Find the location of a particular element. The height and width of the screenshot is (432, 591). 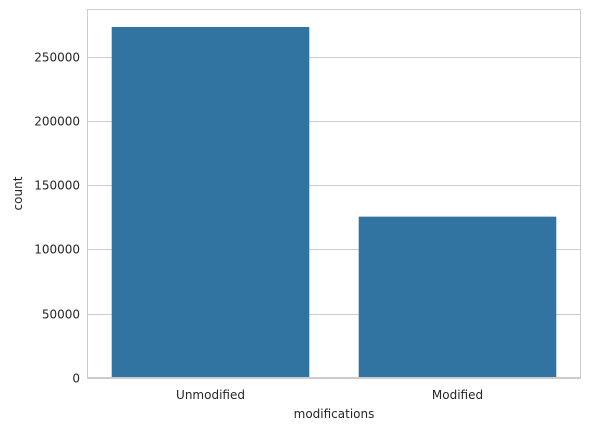

x-tick-label: Unmodified is located at coordinates (210, 395).